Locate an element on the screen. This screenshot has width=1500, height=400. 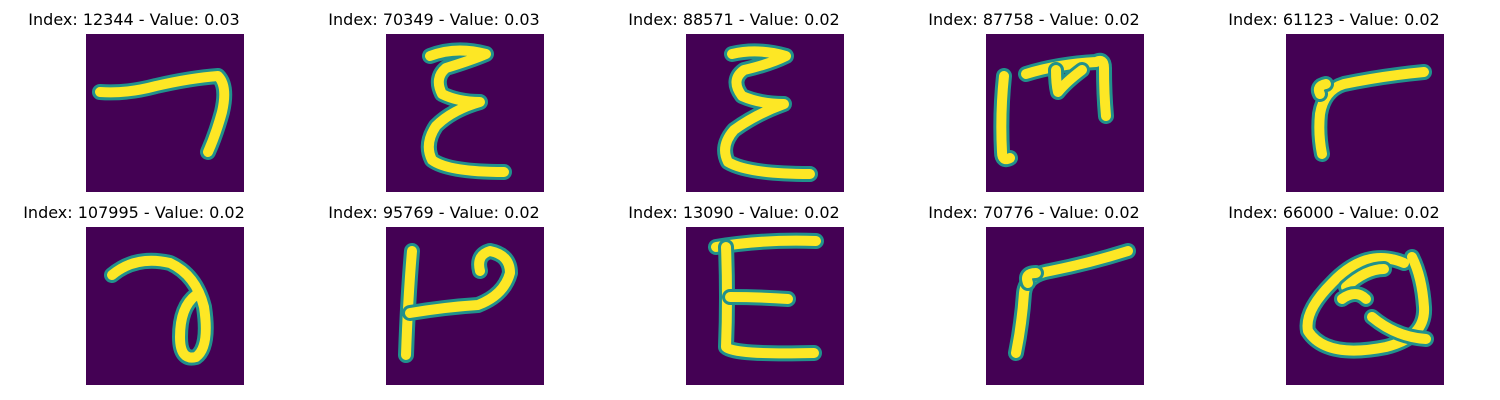
panel-2: Index: 70349 - Value: 0.03 is located at coordinates (434, 96).